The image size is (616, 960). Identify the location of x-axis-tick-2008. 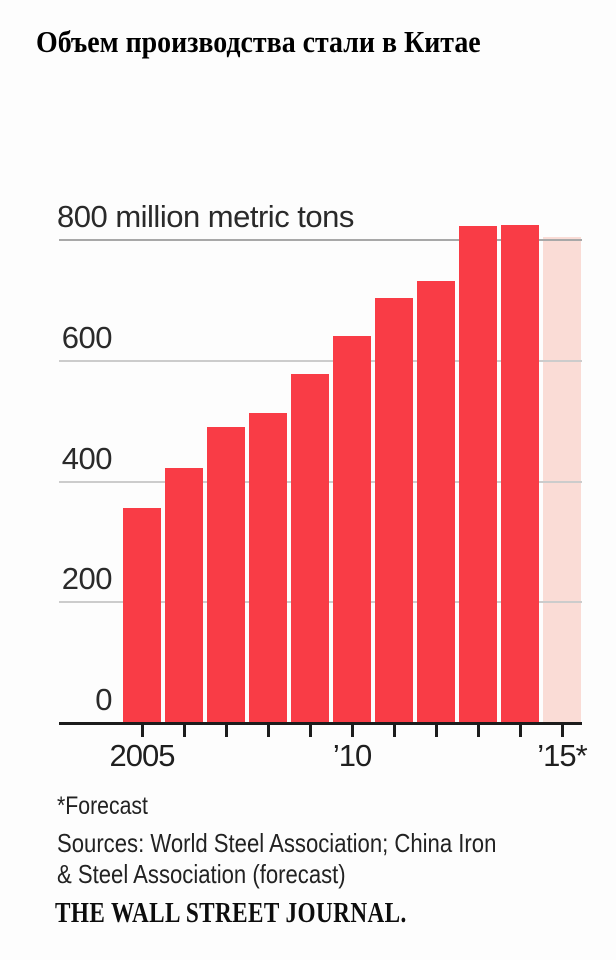
(268, 731).